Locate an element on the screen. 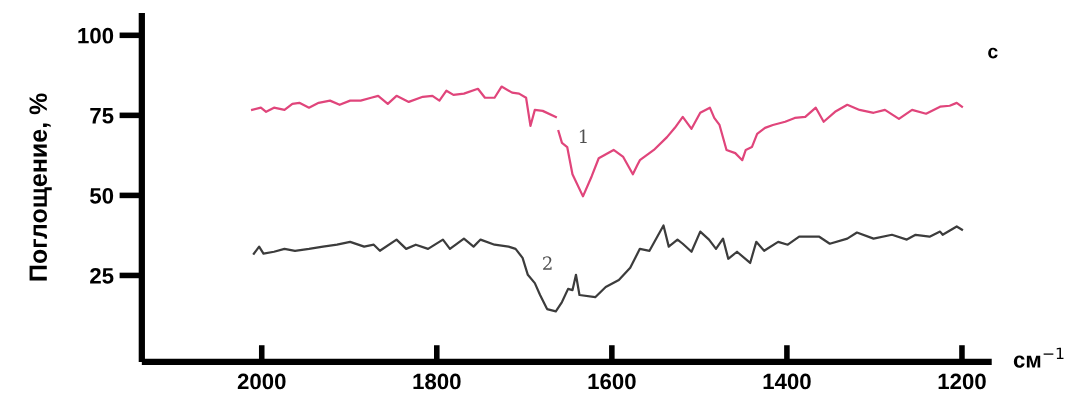  x-tick-label: 1600 is located at coordinates (612, 381).